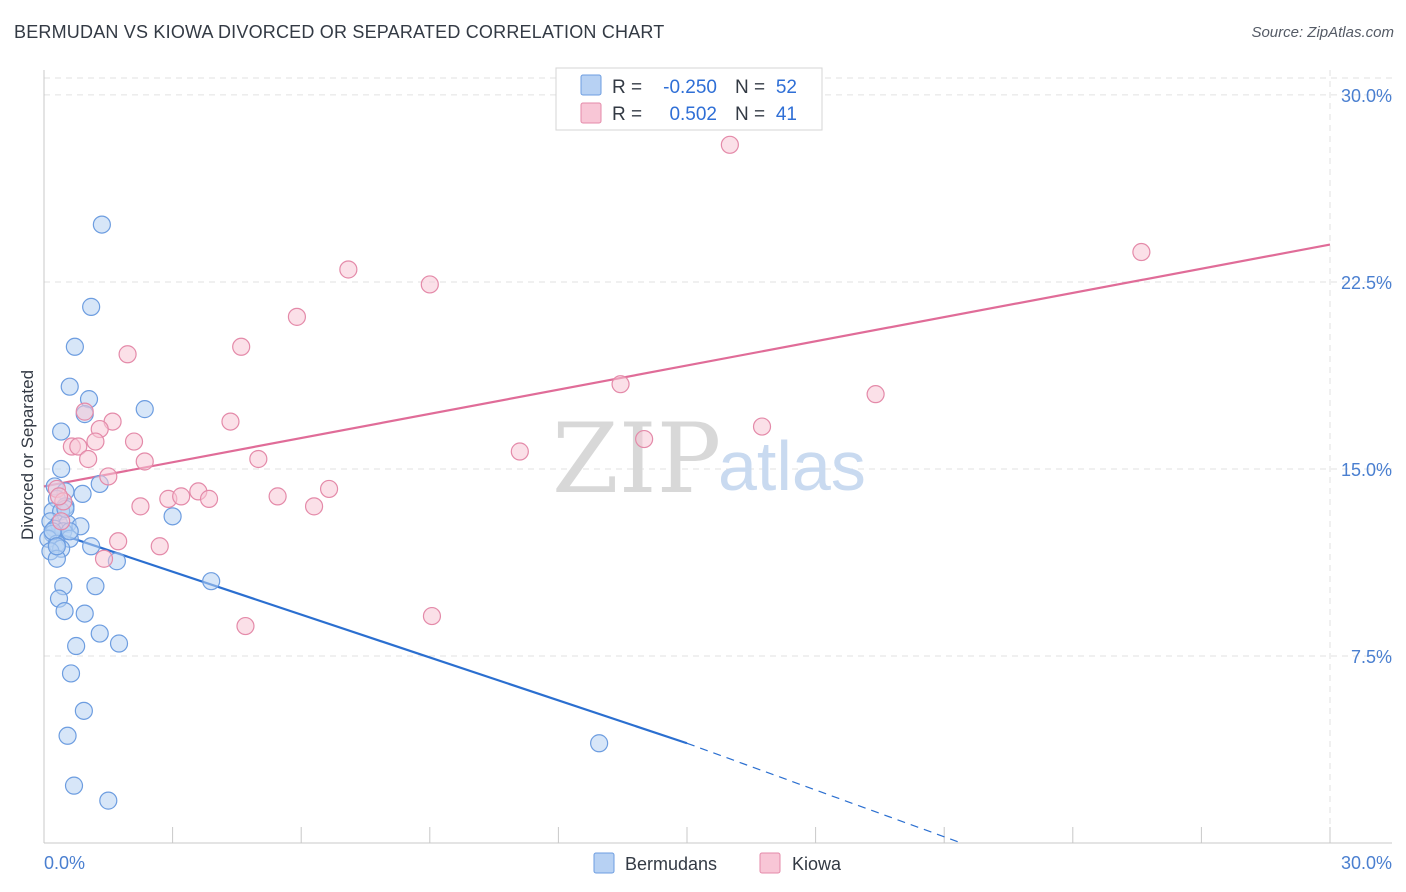  Describe the element at coordinates (750, 87) in the screenshot. I see `legend-n-label-bermudans: N =` at that location.